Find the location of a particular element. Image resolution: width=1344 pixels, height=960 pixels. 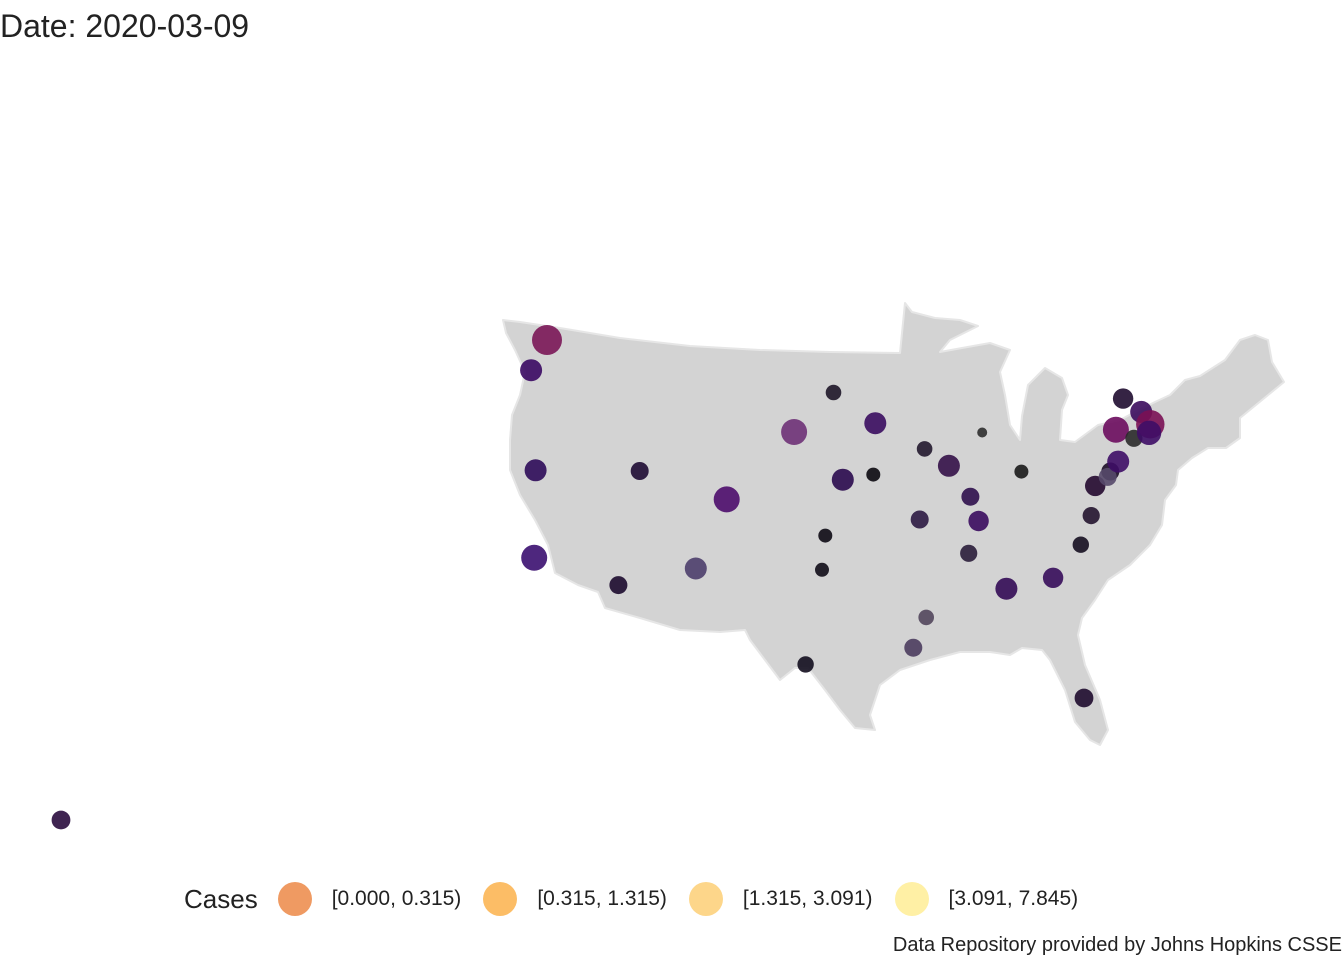

page-title: Date: 2020-03-09 is located at coordinates (125, 26).